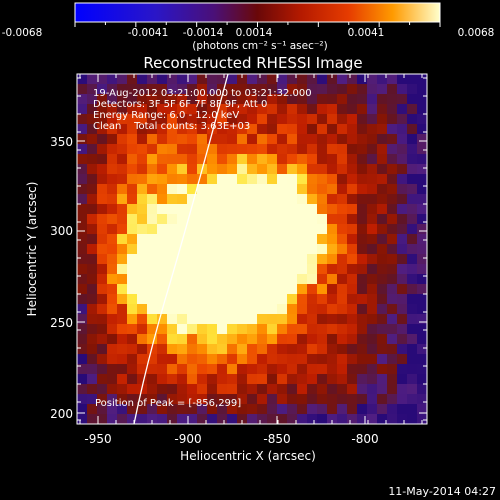  Describe the element at coordinates (442, 491) in the screenshot. I see `footer-date: 11-May-2014 04:27` at that location.